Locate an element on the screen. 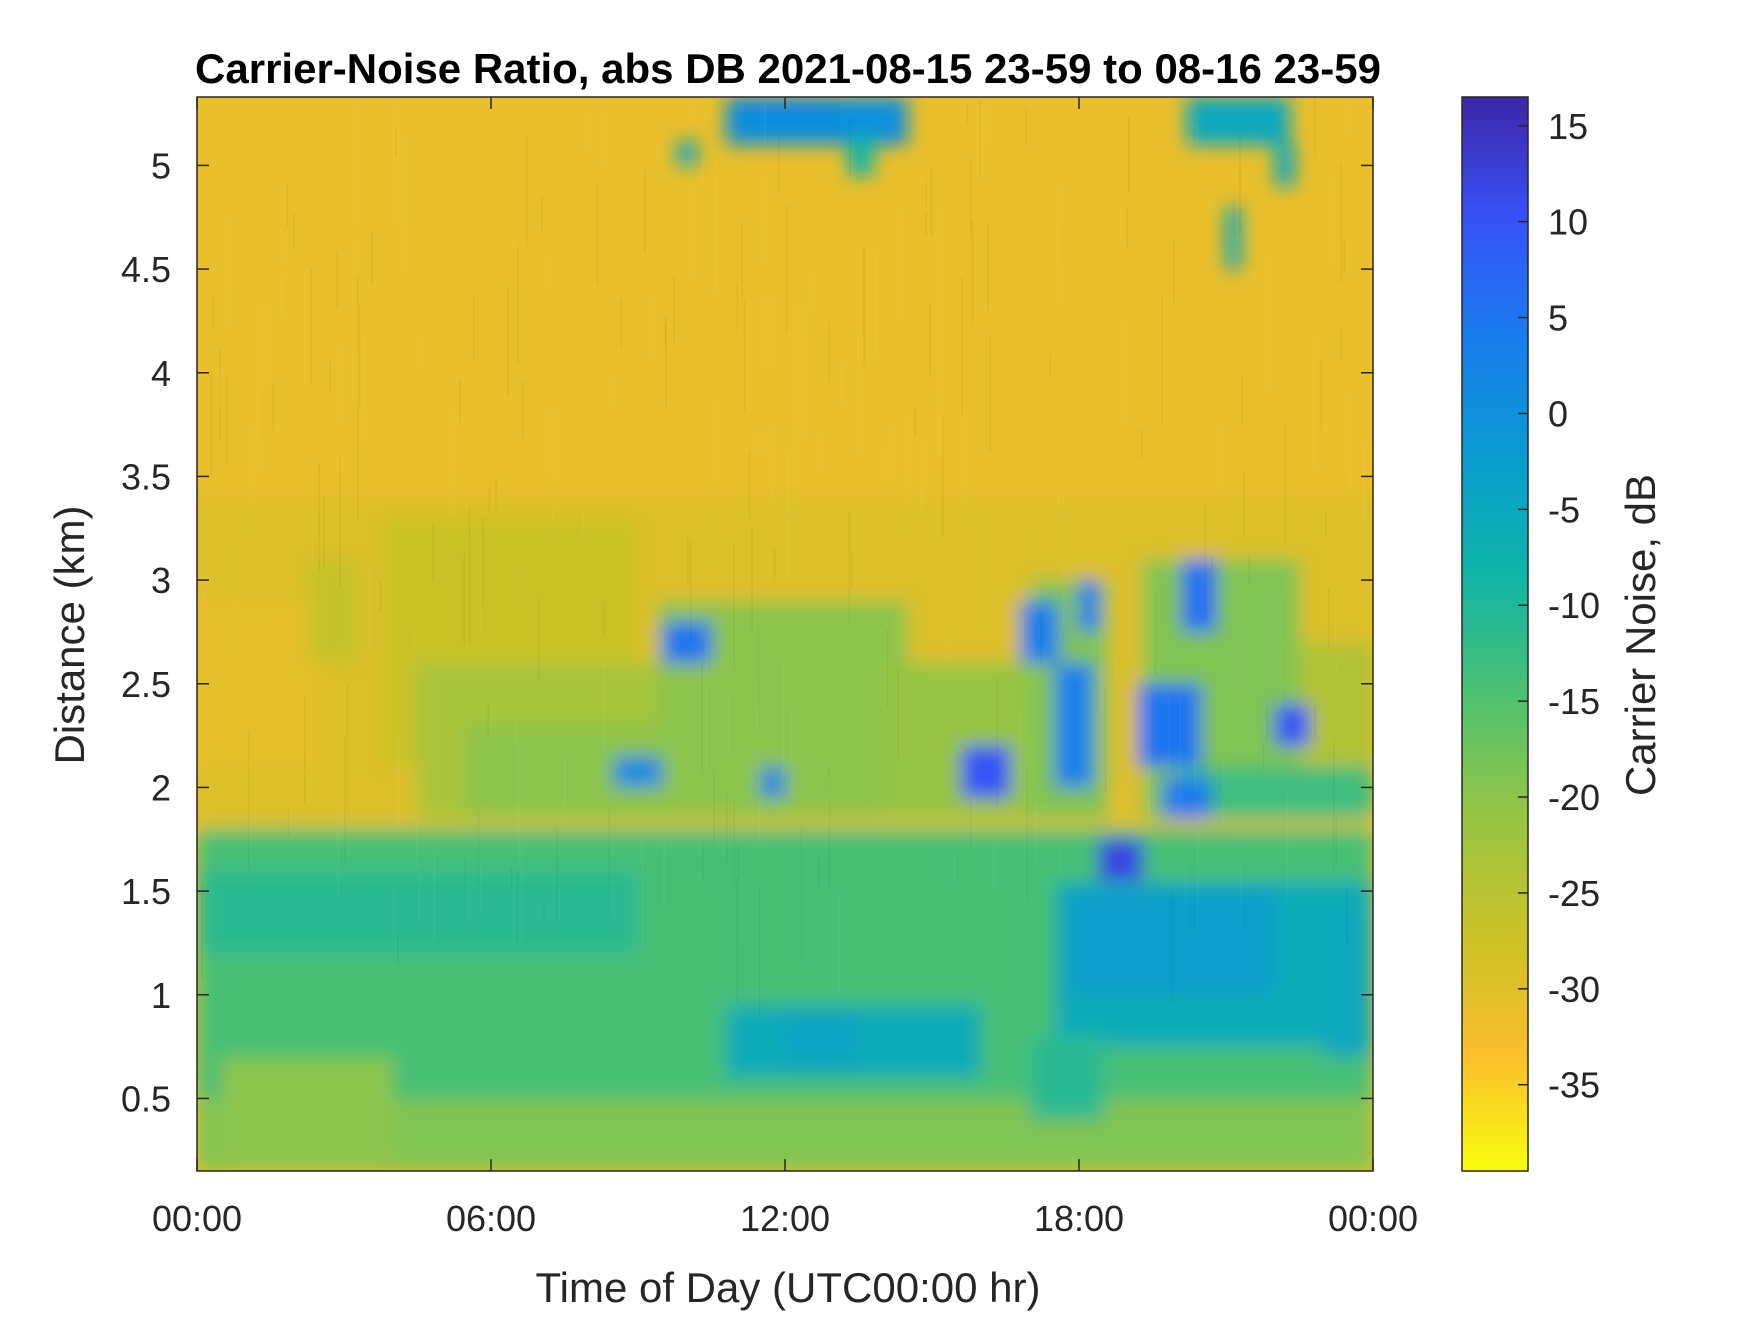 This screenshot has height=1318, width=1750. y-tick-label: 2.5 is located at coordinates (146, 684).